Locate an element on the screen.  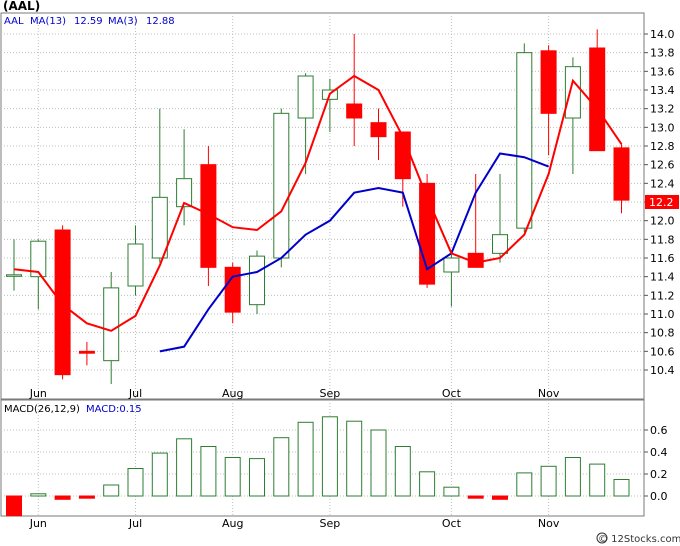
macd-x-tick-label: Oct is located at coordinates (452, 523).